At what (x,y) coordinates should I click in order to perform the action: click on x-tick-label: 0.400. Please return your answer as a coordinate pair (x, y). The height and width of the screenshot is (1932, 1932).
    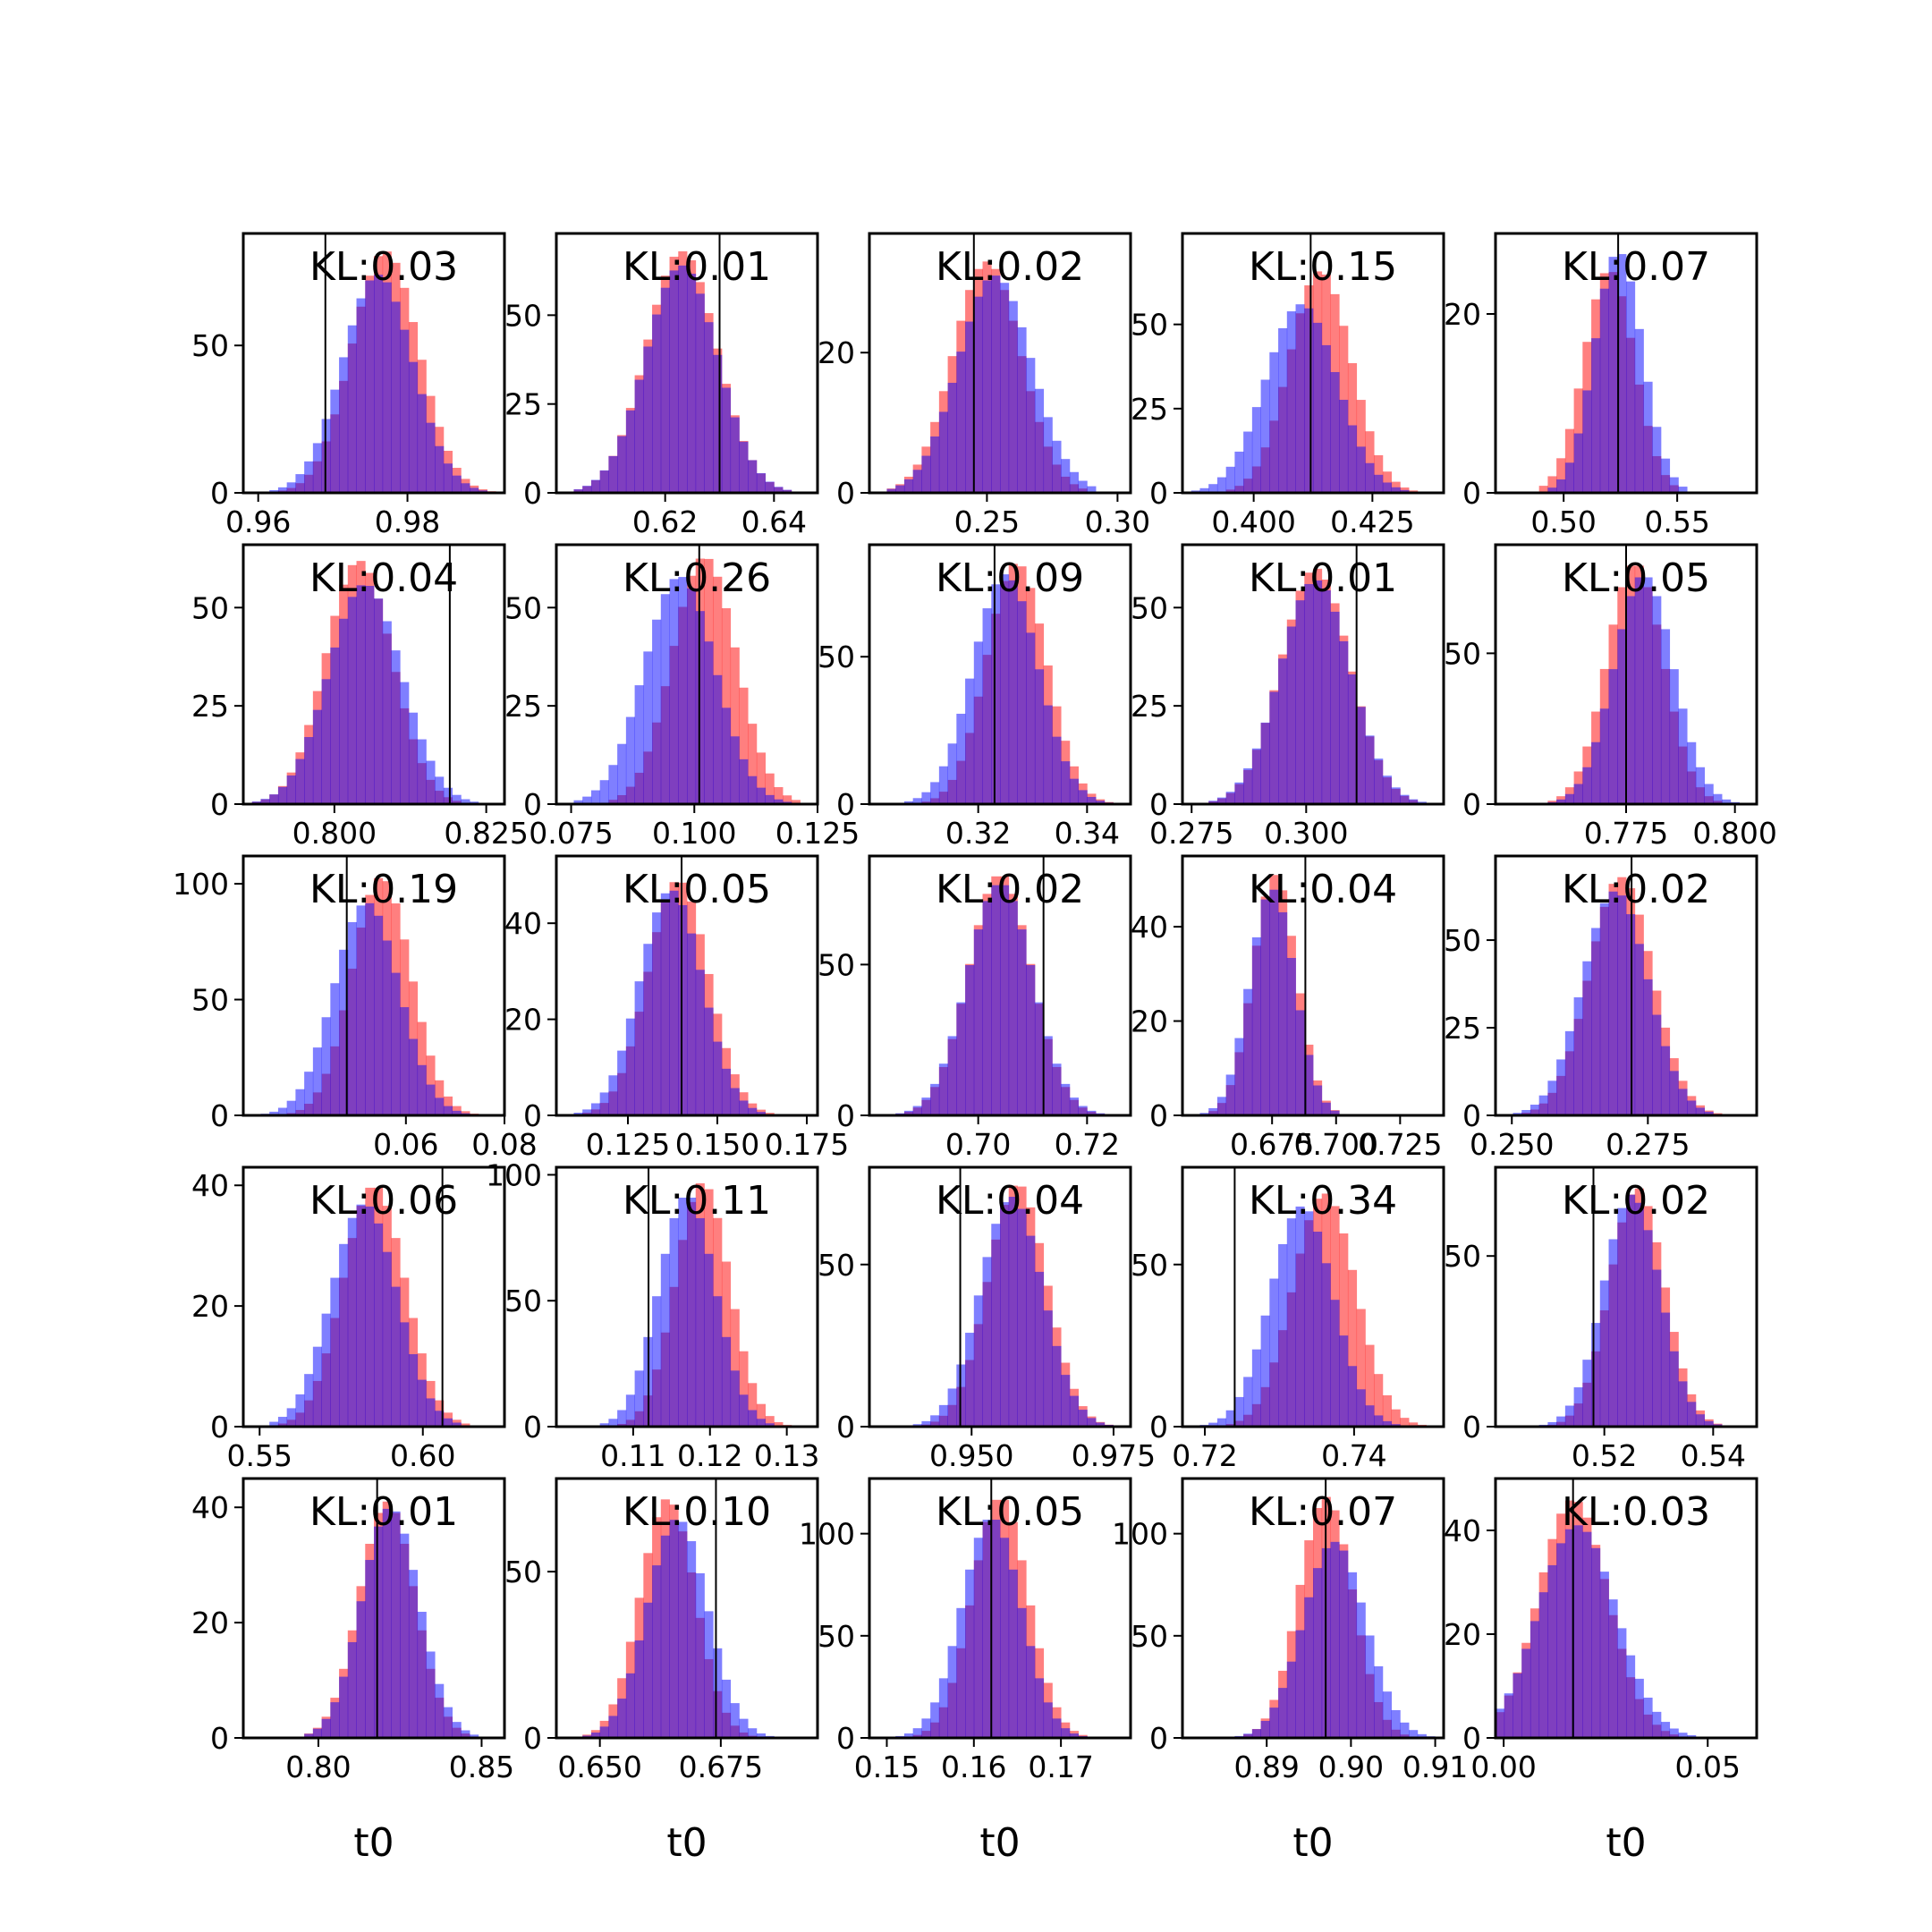
    Looking at the image, I should click on (1253, 521).